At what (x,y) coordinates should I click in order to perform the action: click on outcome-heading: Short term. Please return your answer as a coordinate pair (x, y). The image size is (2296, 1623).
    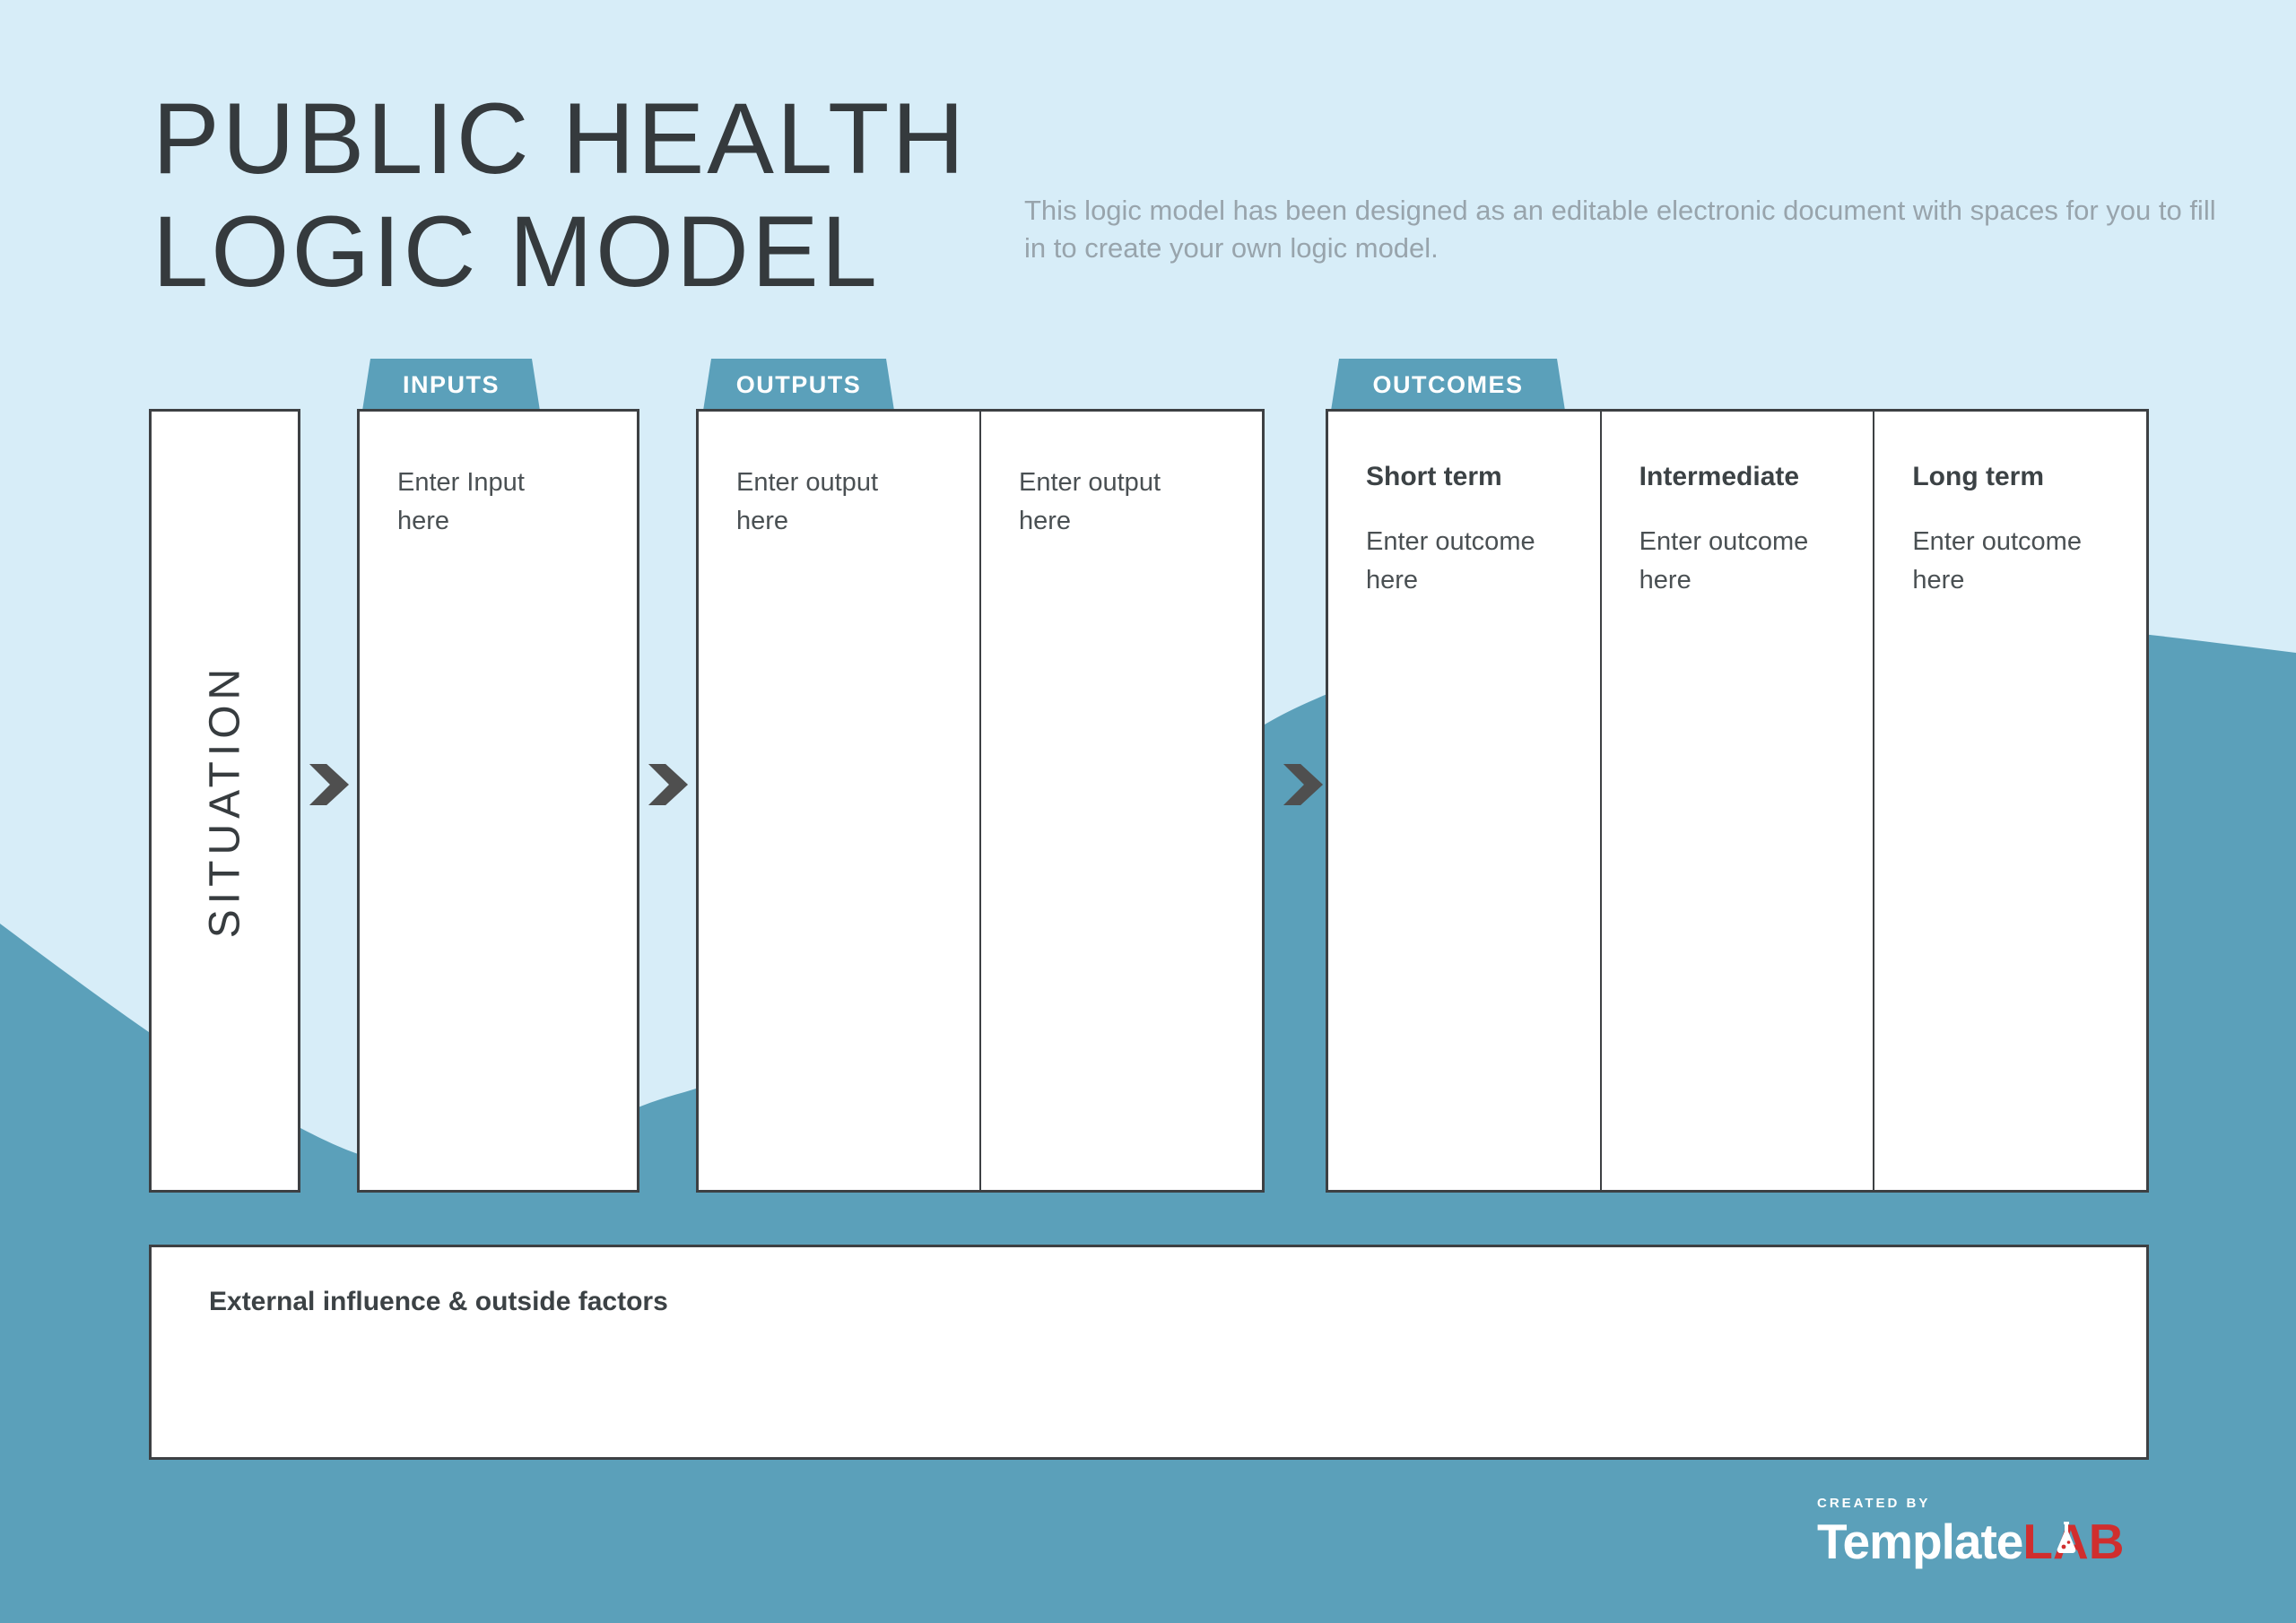
    Looking at the image, I should click on (1434, 476).